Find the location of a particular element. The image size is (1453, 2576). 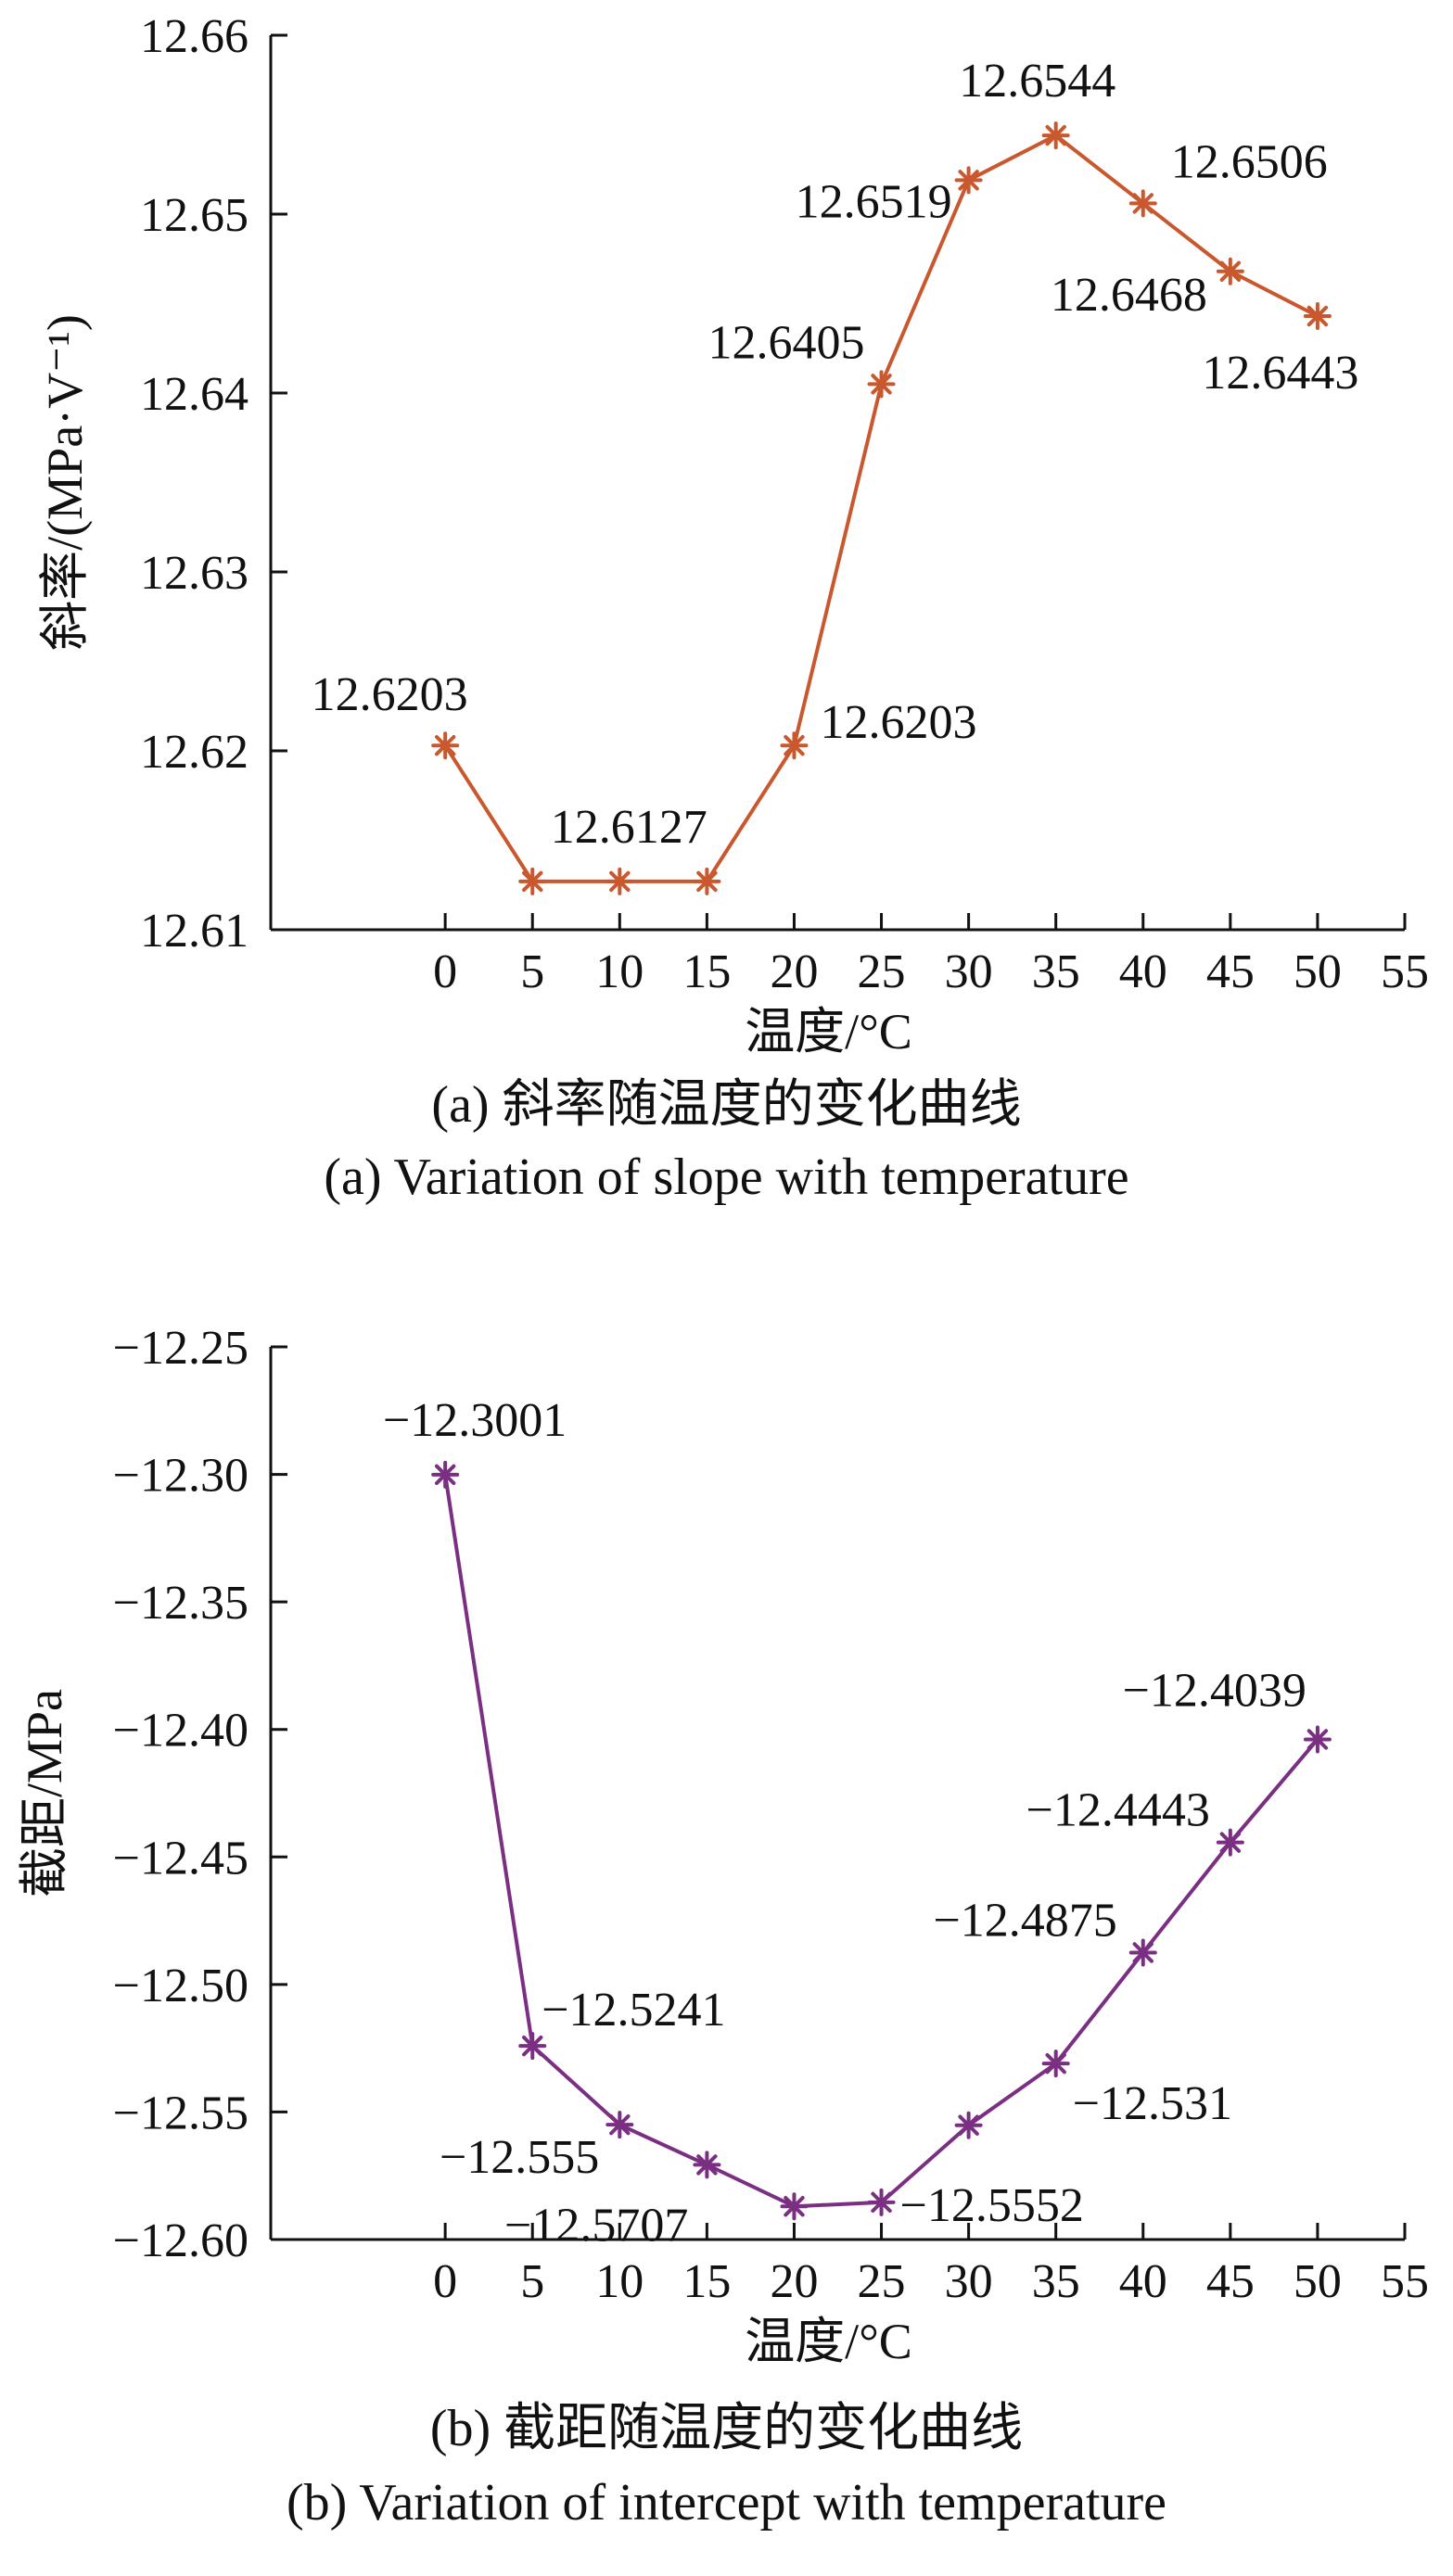

y-tick-label: 12.66 is located at coordinates (194, 36).